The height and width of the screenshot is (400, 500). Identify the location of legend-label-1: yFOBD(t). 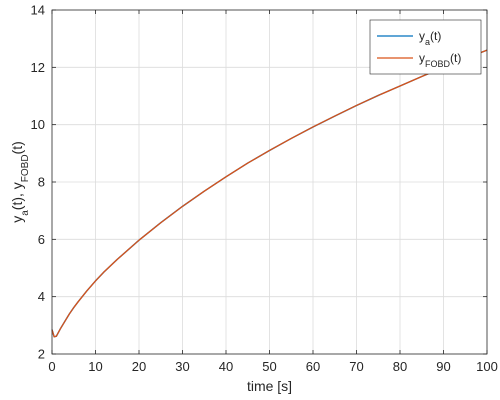
(440, 60).